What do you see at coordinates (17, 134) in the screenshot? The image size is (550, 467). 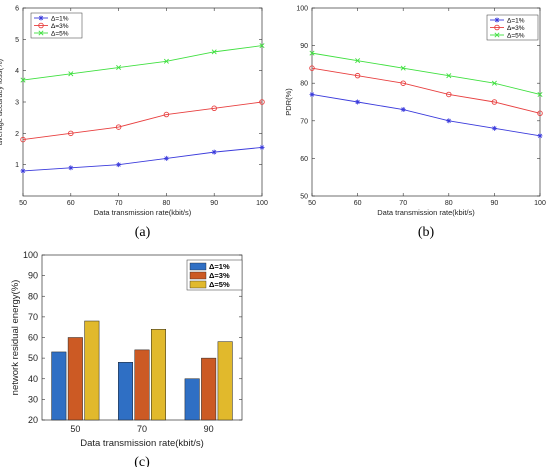 I see `y-tick-label: 2` at bounding box center [17, 134].